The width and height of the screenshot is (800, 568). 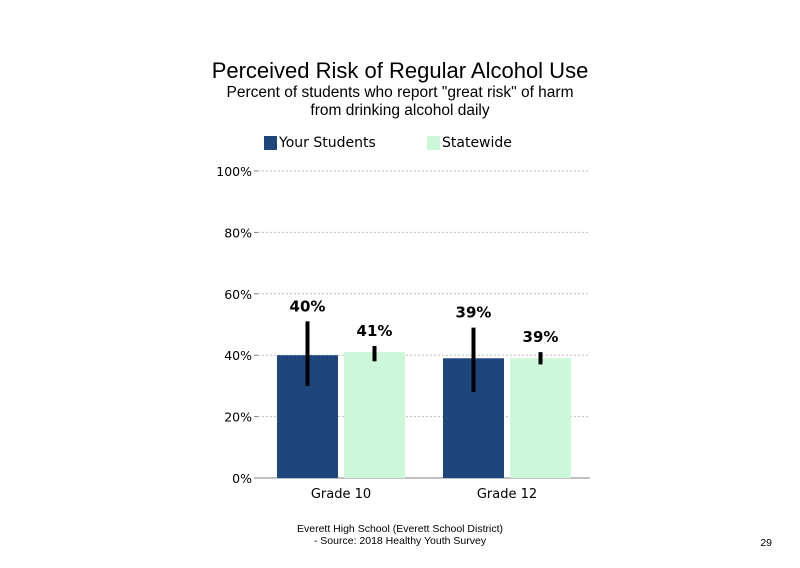 I want to click on legend-item-your-students: Your Students, so click(x=320, y=143).